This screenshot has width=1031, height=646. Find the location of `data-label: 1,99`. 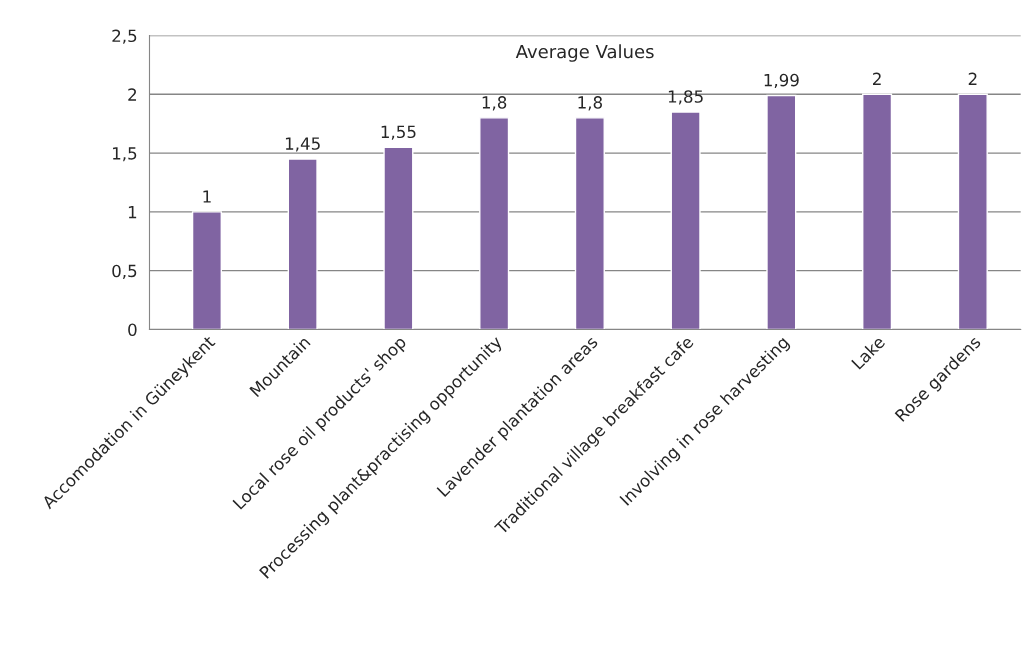

data-label: 1,99 is located at coordinates (781, 81).